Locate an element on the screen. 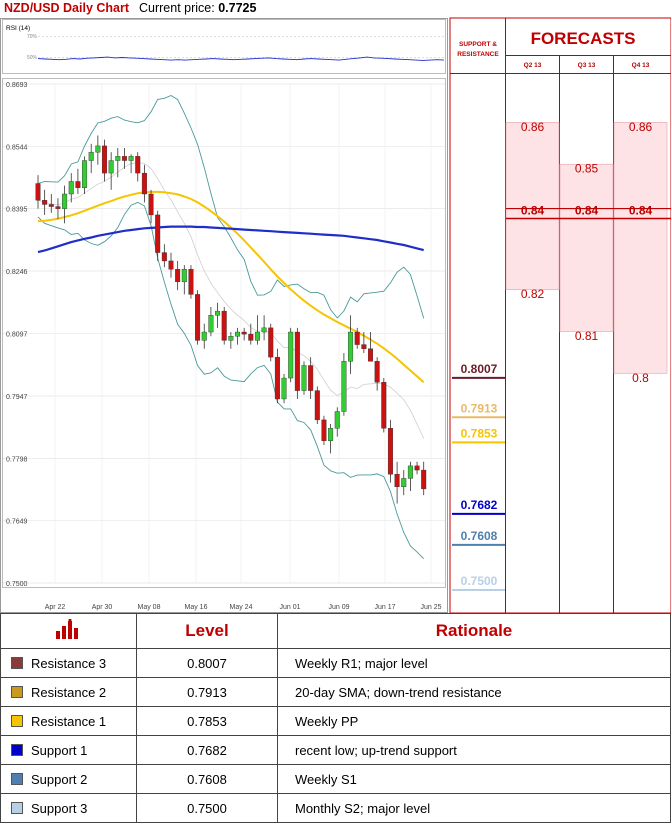  x-tick-label: Jun 17 is located at coordinates (384, 607).